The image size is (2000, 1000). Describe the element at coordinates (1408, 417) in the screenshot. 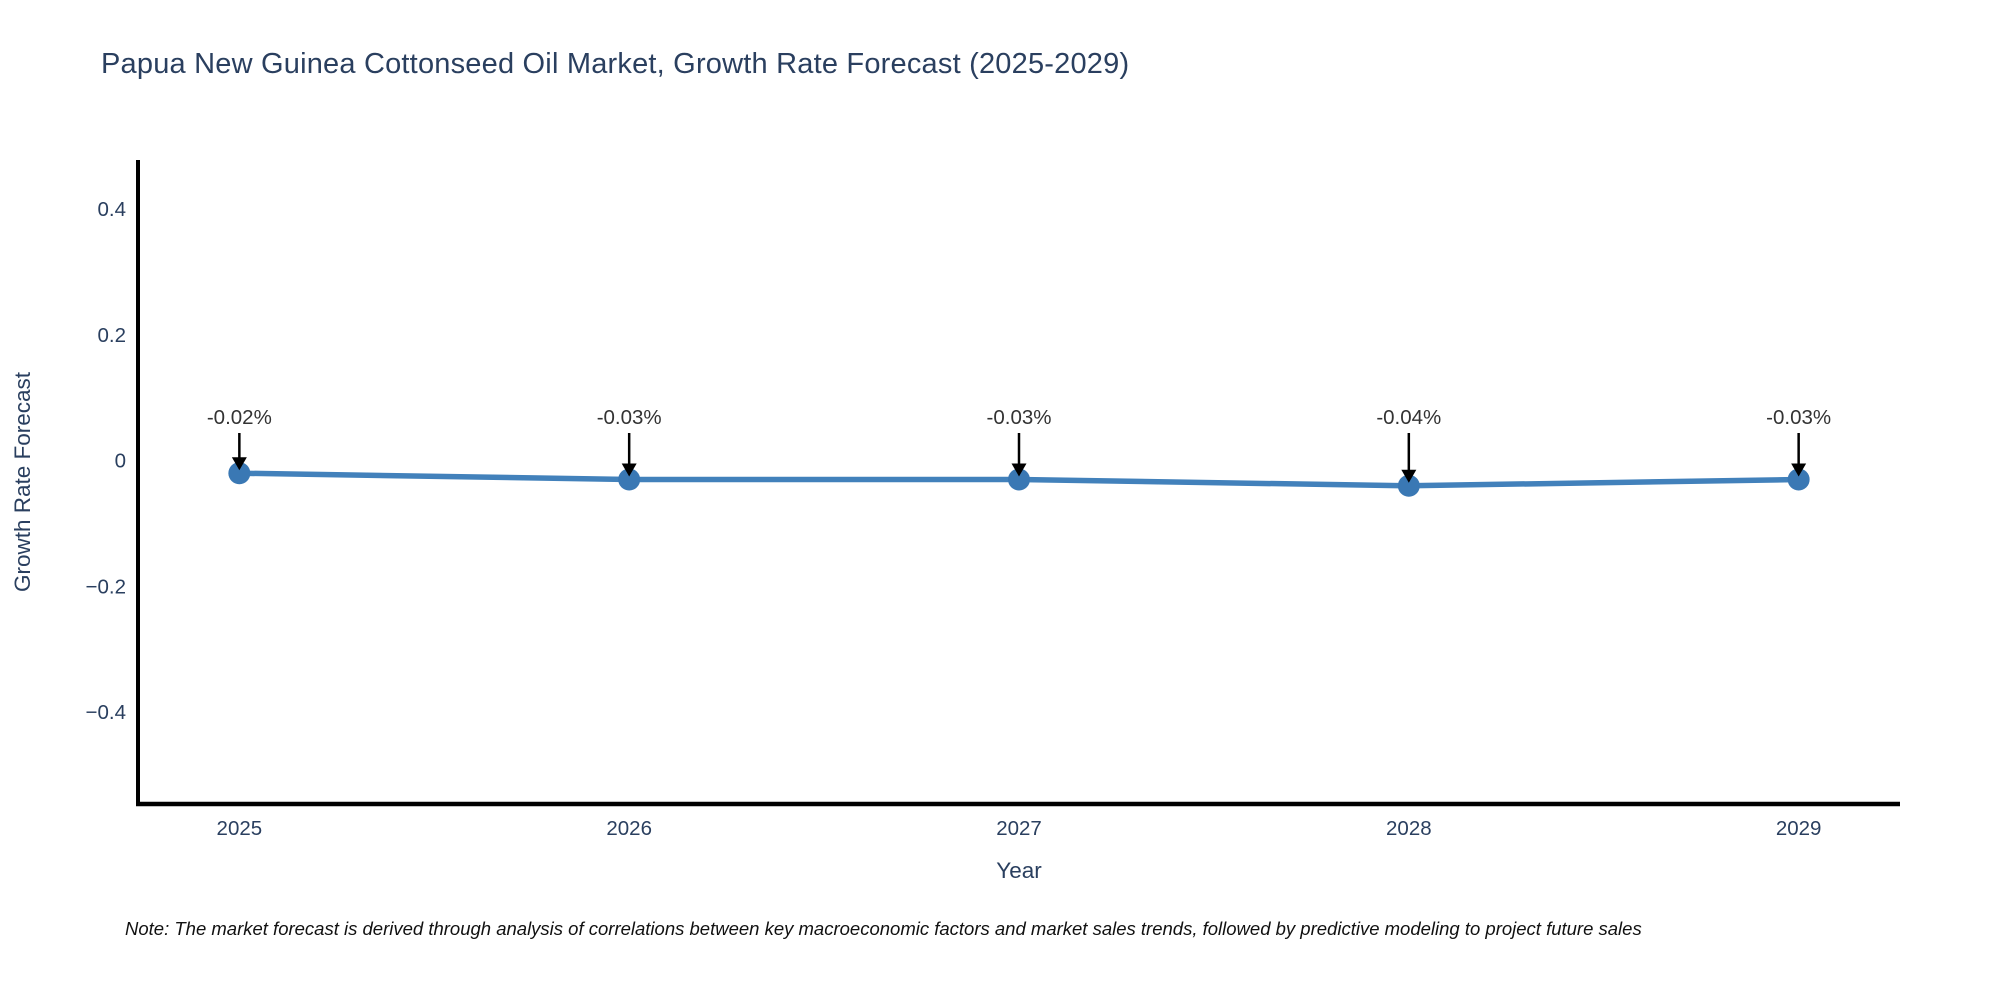

I see `annotation-label: -0.04%` at that location.